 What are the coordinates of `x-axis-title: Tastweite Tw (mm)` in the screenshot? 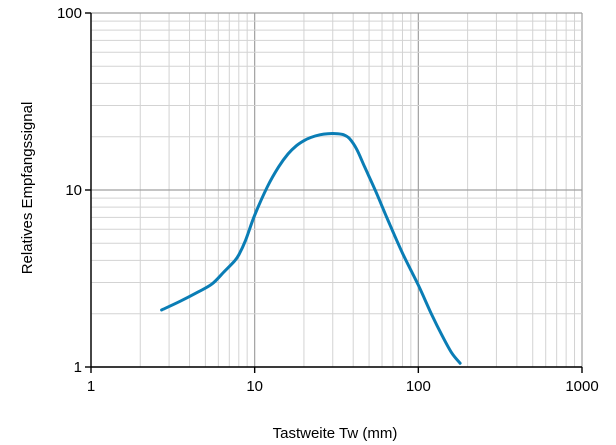 It's located at (335, 433).